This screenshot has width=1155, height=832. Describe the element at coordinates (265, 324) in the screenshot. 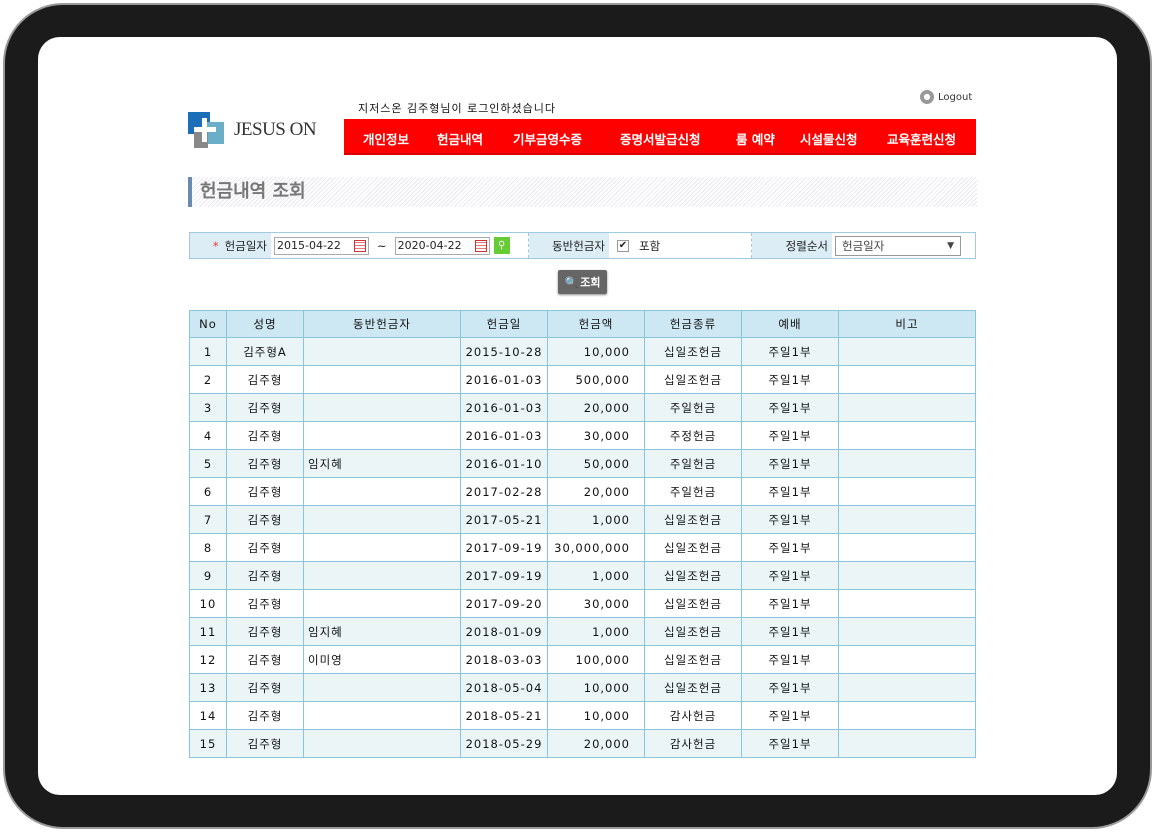

I see `column-header: 성명` at that location.